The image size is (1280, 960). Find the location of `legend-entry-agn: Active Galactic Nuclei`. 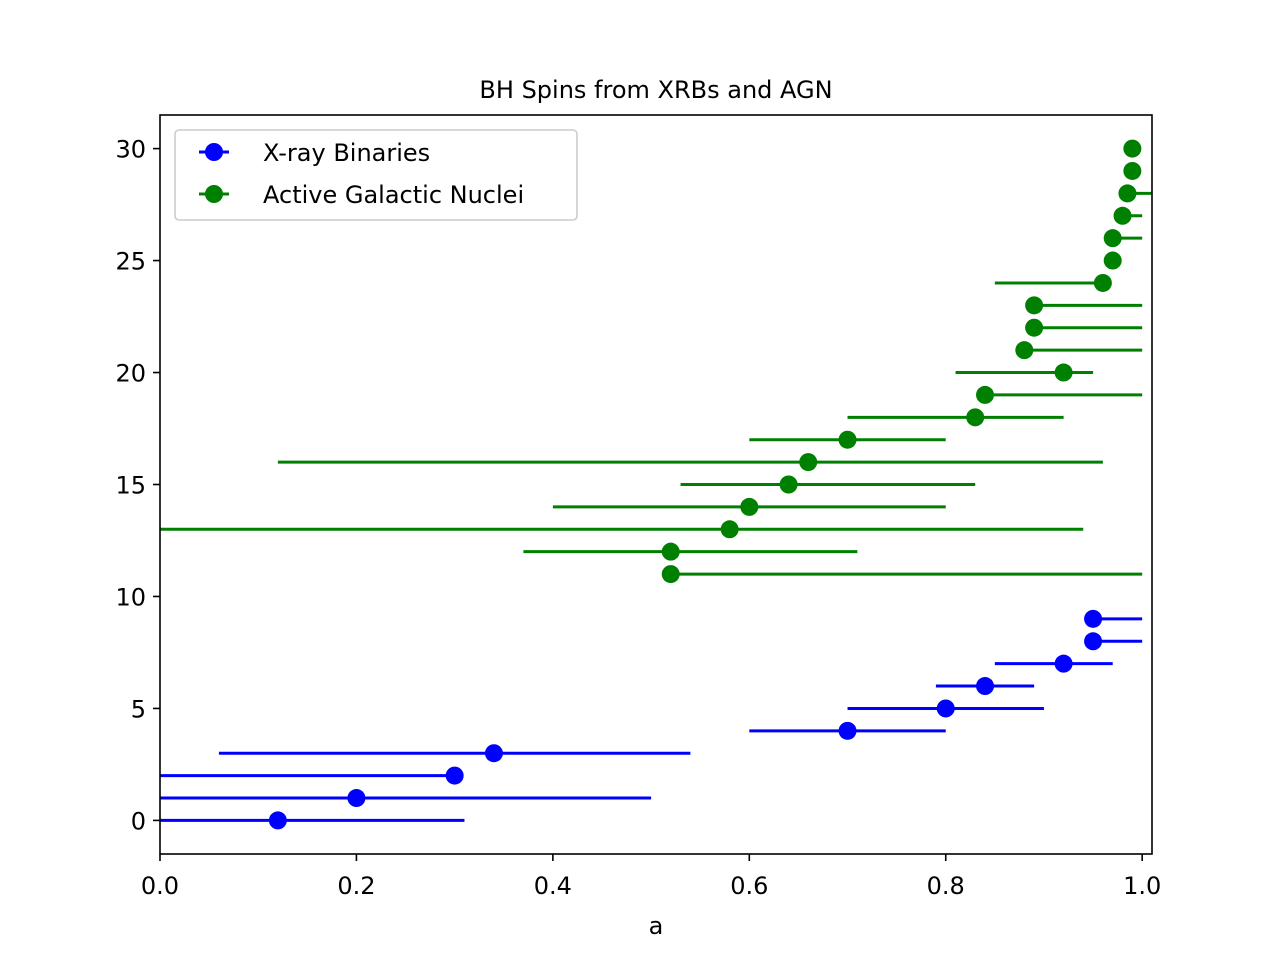

legend-entry-agn: Active Galactic Nuclei is located at coordinates (361, 195).